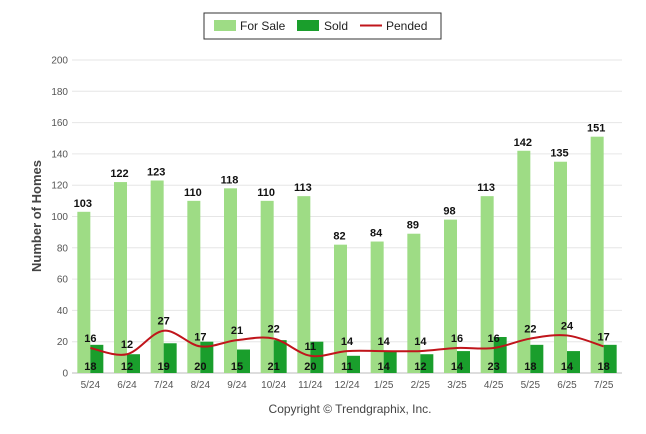 The width and height of the screenshot is (646, 434). What do you see at coordinates (604, 385) in the screenshot?
I see `x-tick-label: 7/25` at bounding box center [604, 385].